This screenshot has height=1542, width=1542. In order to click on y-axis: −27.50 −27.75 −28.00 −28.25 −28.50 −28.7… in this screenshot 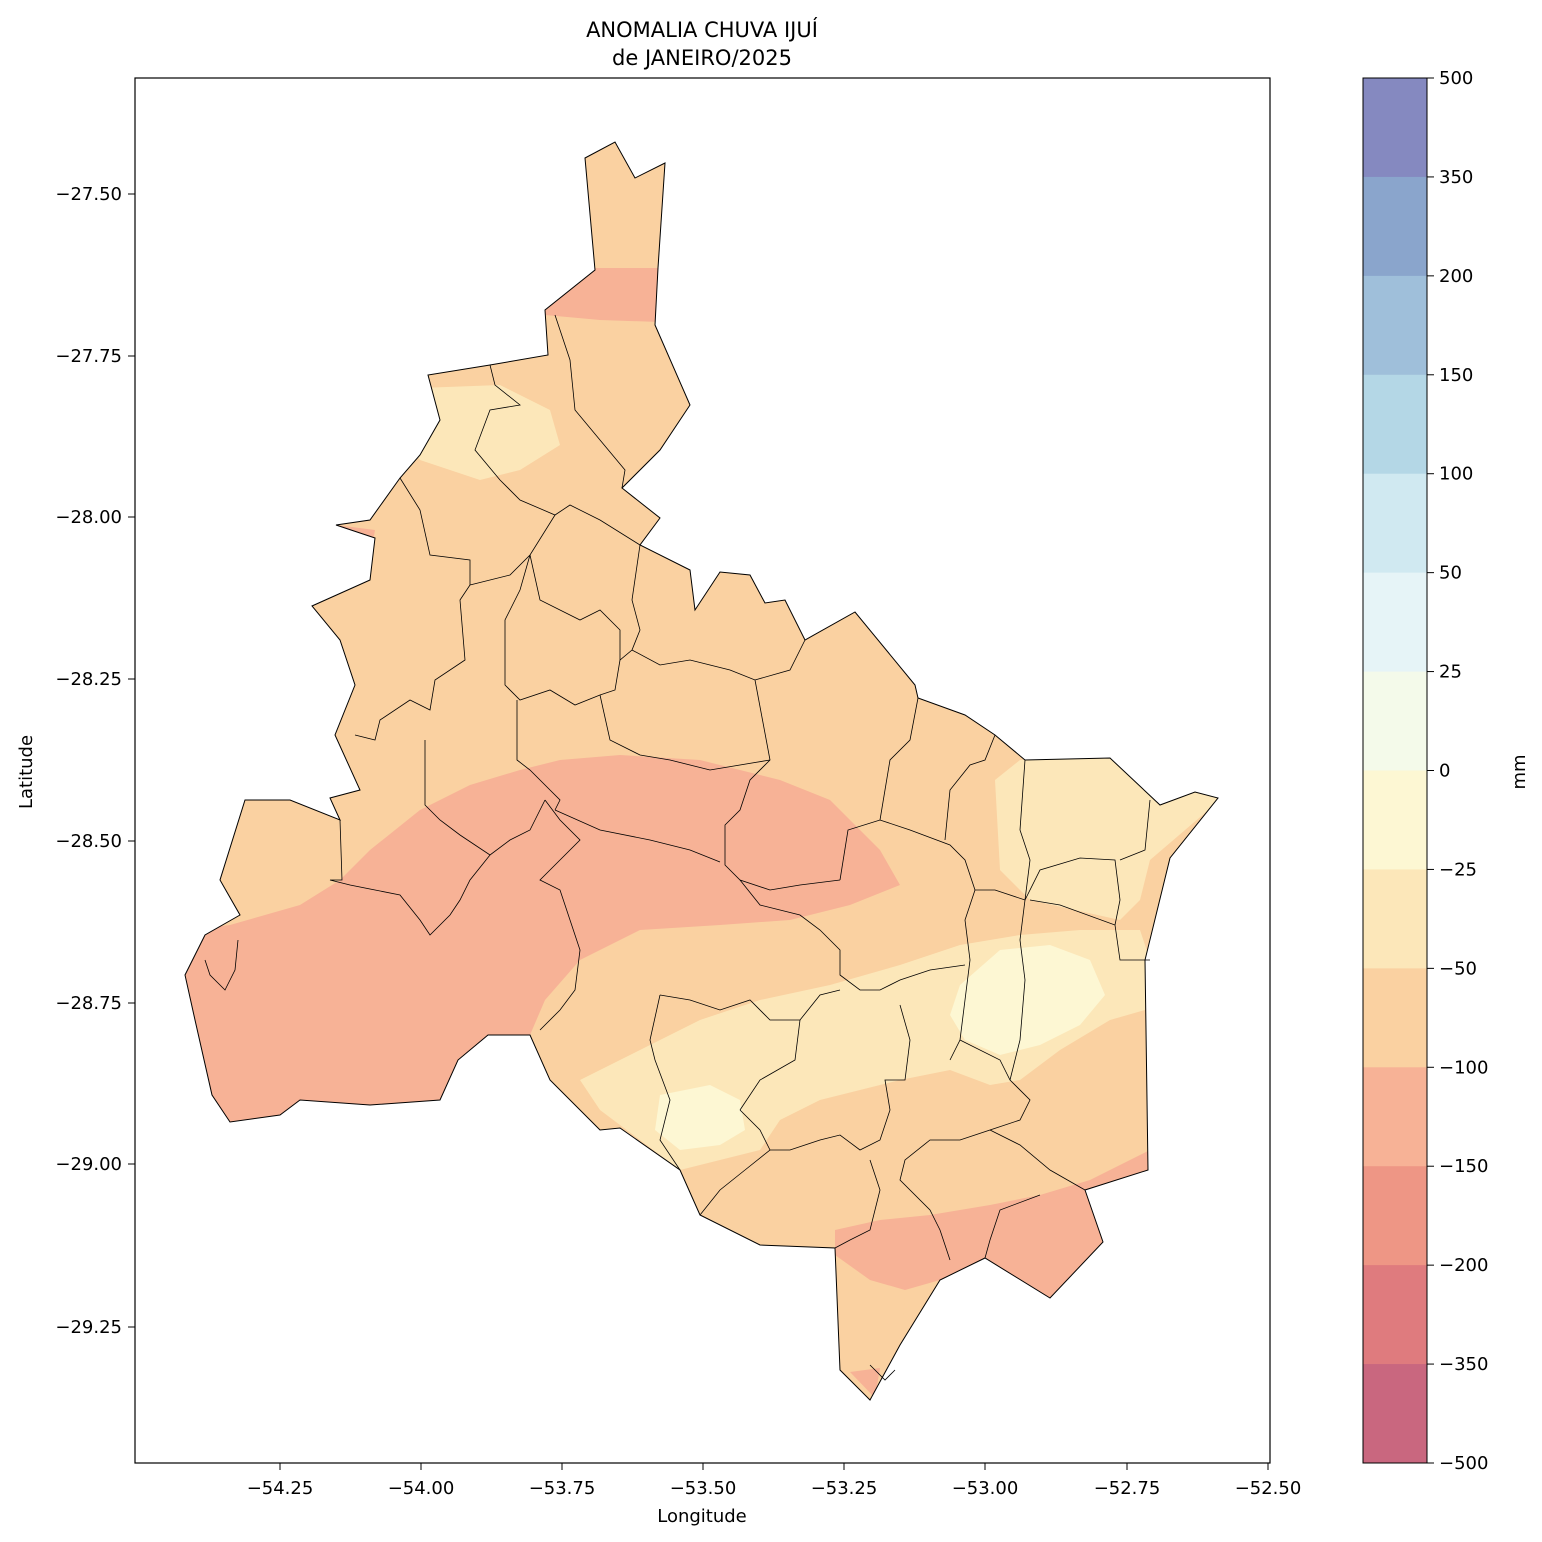, I will do `click(95, 761)`.